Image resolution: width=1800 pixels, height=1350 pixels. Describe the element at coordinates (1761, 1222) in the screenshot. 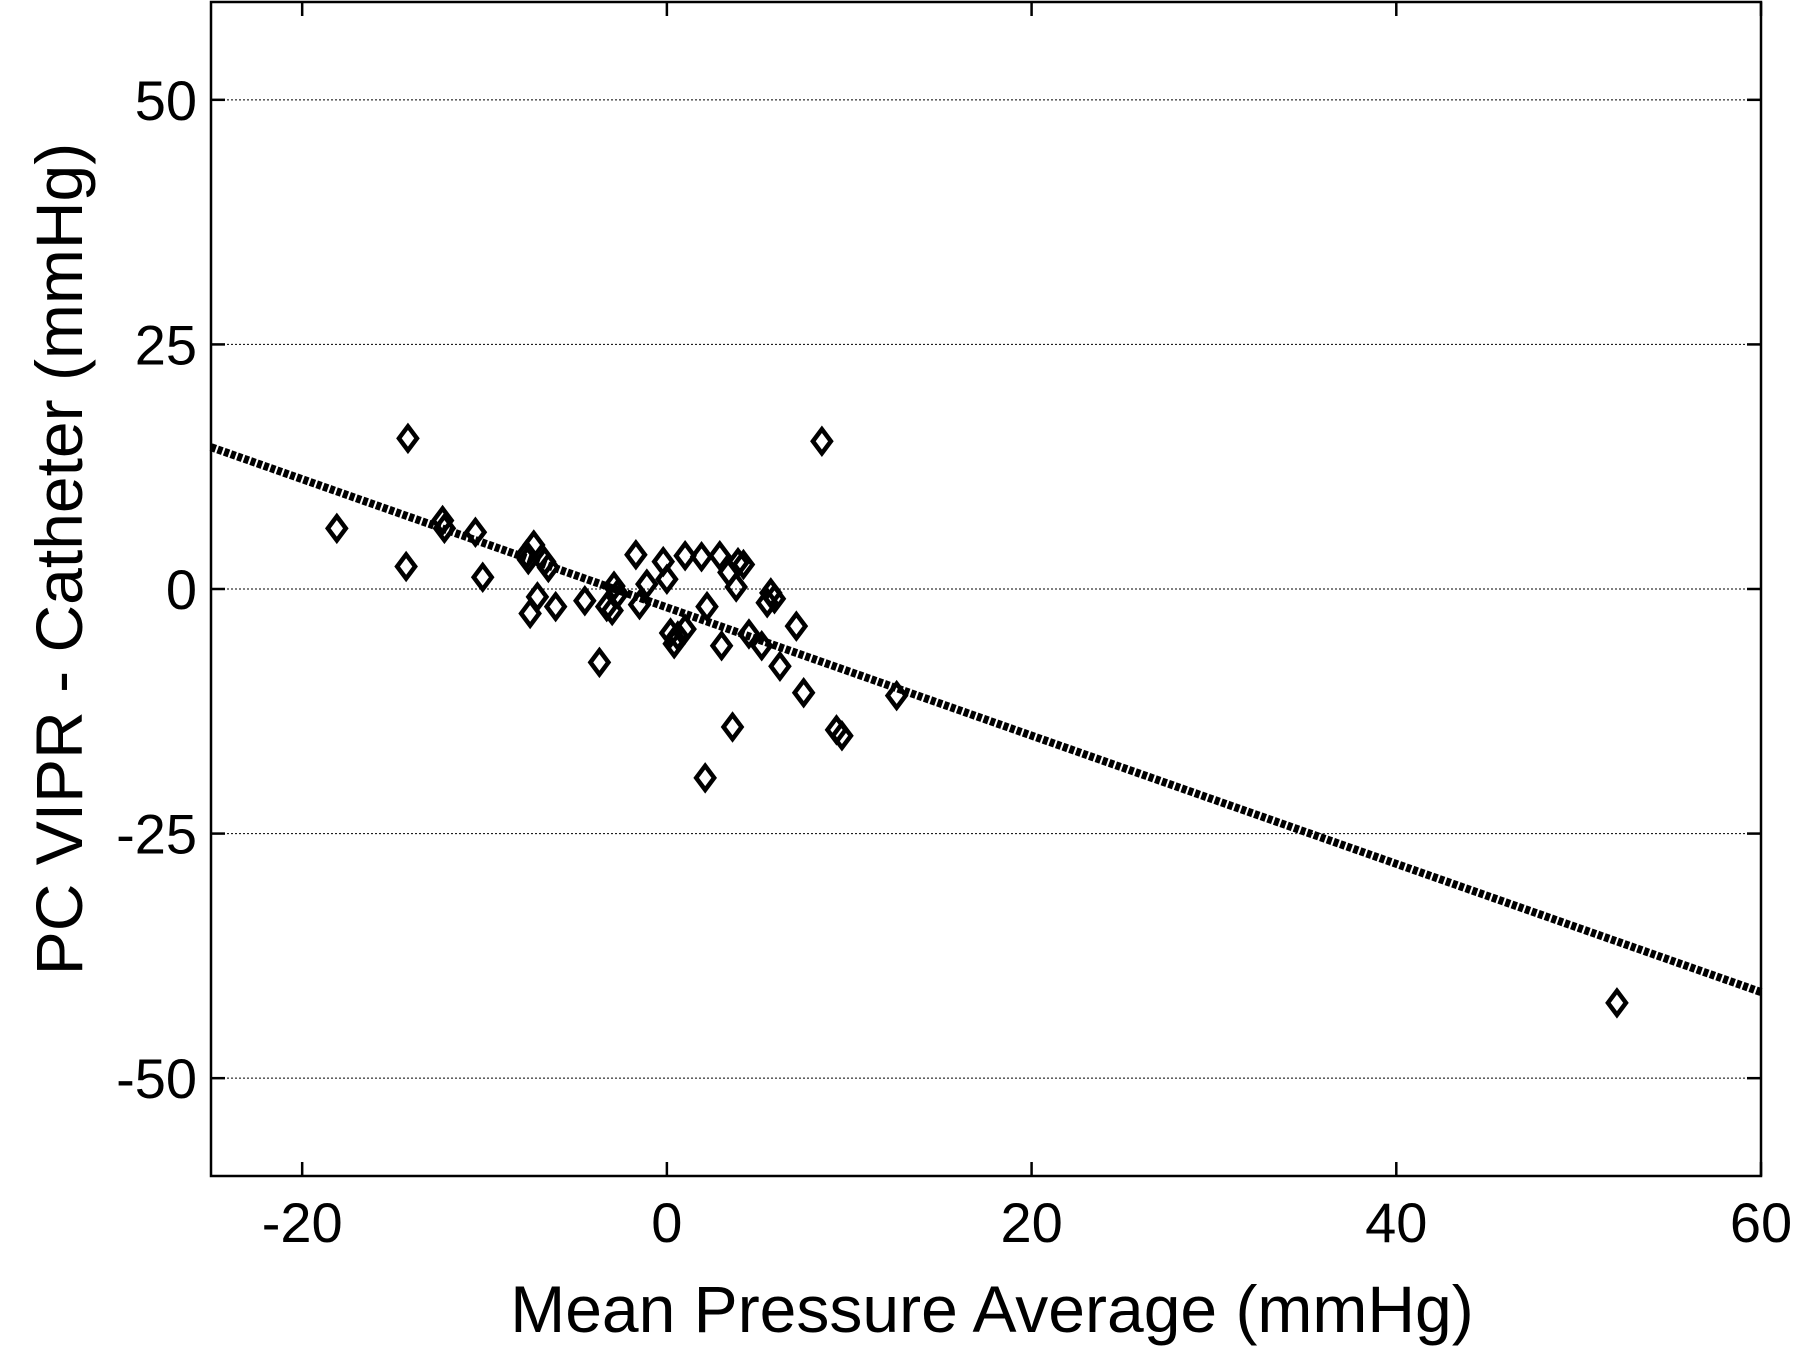

I see `x-tick-label: 60` at that location.